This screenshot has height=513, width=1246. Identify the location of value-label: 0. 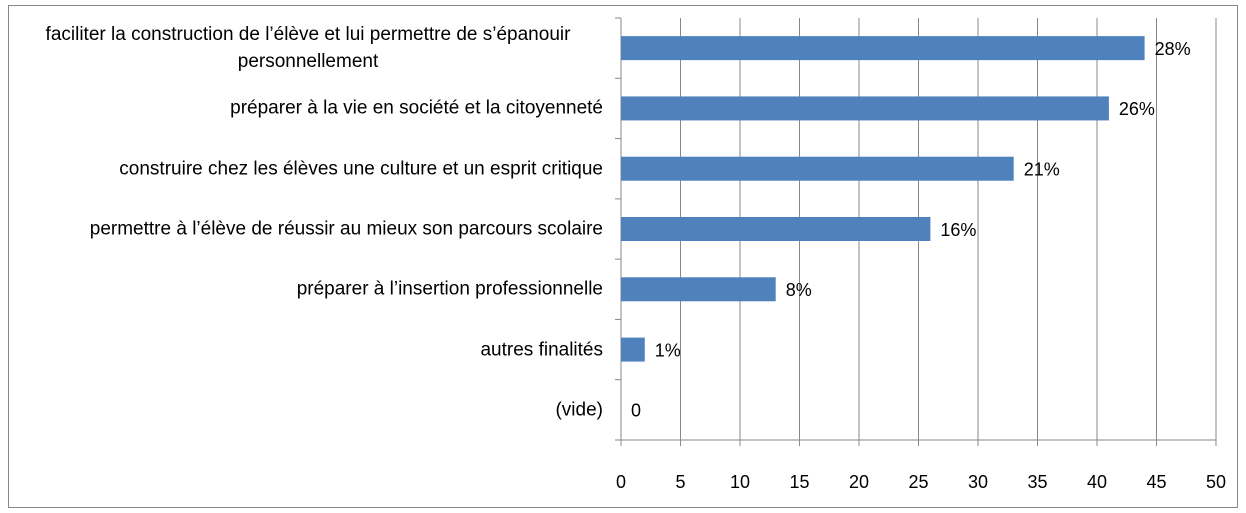
(636, 411).